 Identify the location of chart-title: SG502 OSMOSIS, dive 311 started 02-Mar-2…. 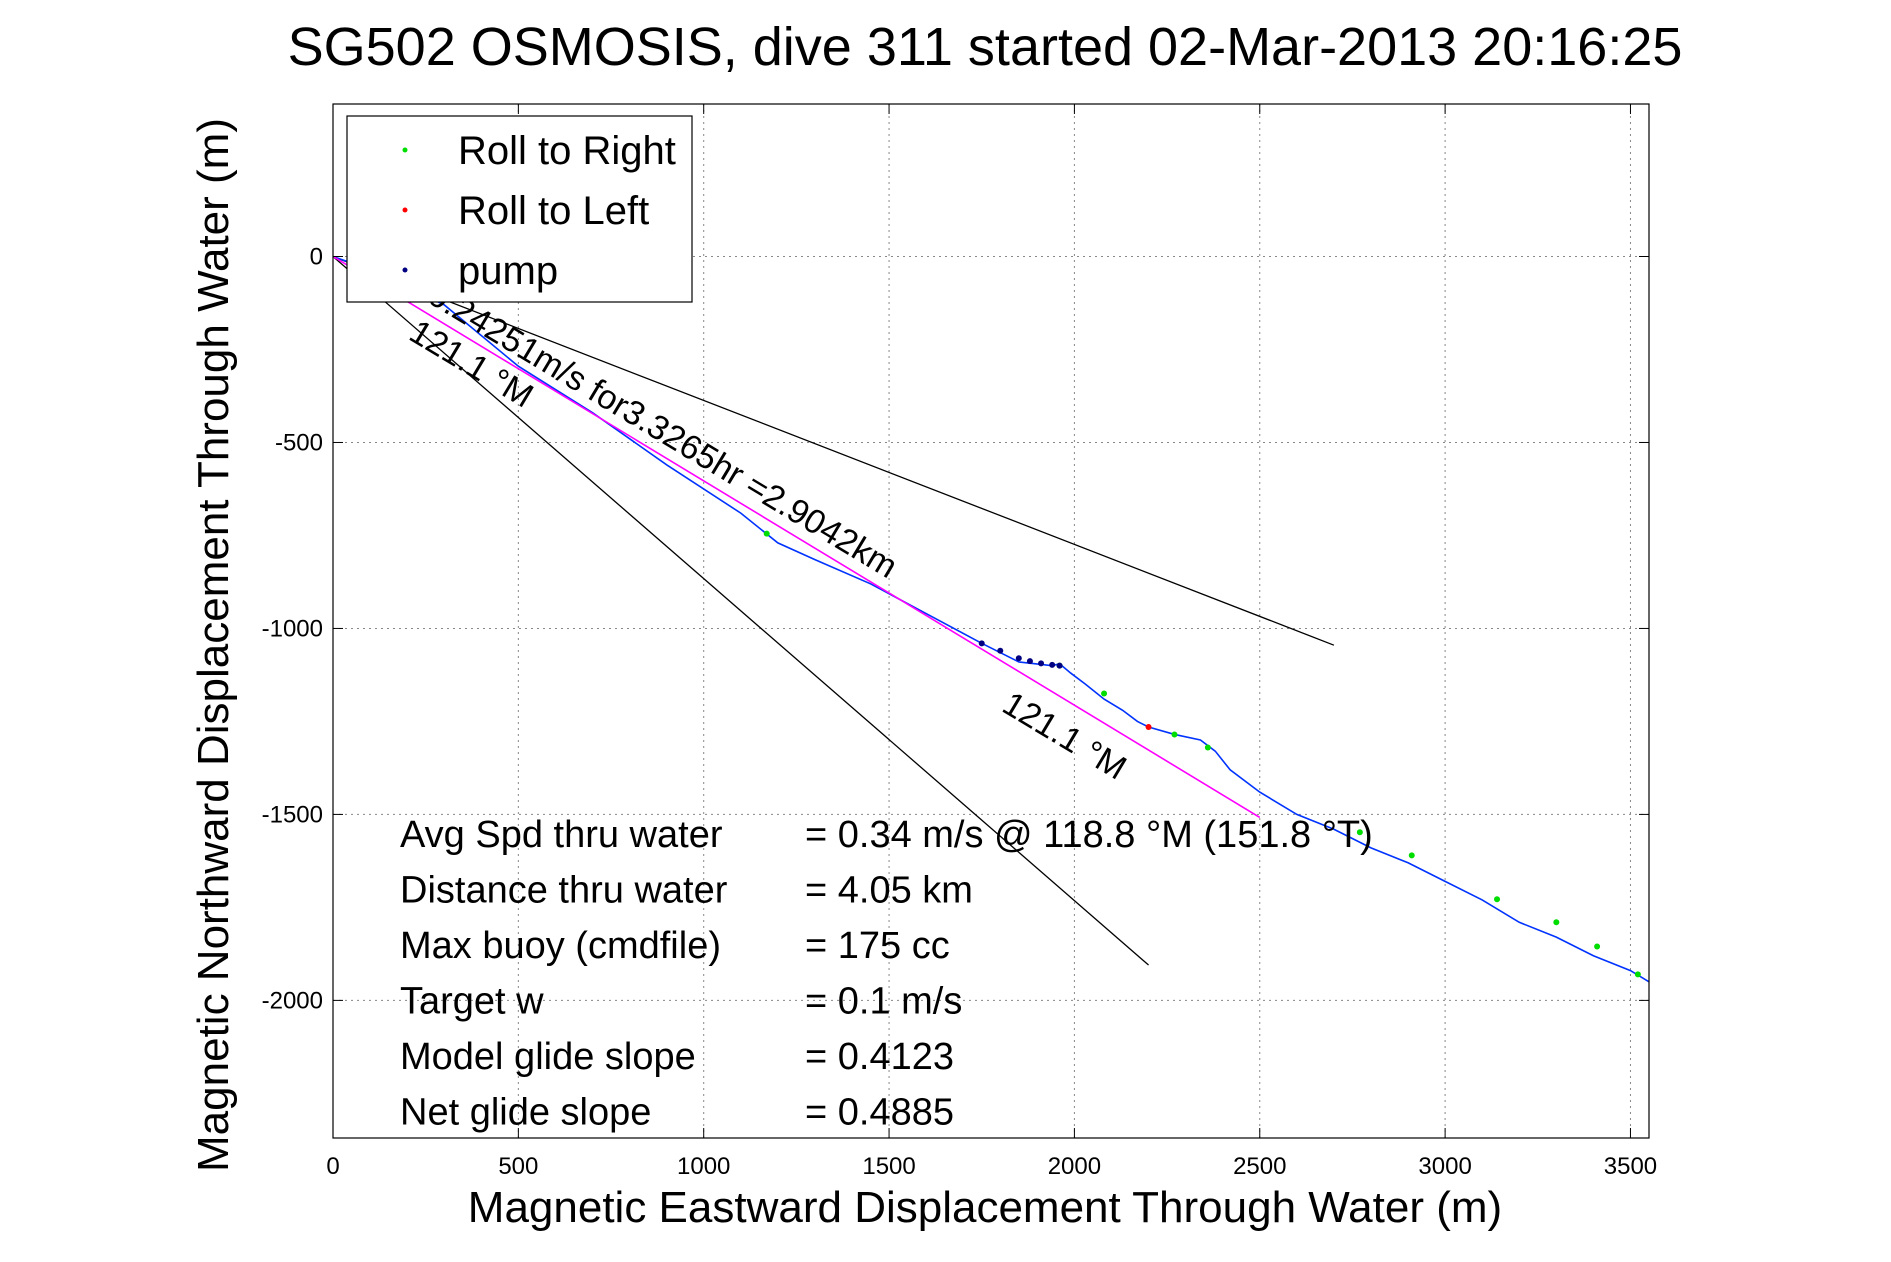
(985, 47).